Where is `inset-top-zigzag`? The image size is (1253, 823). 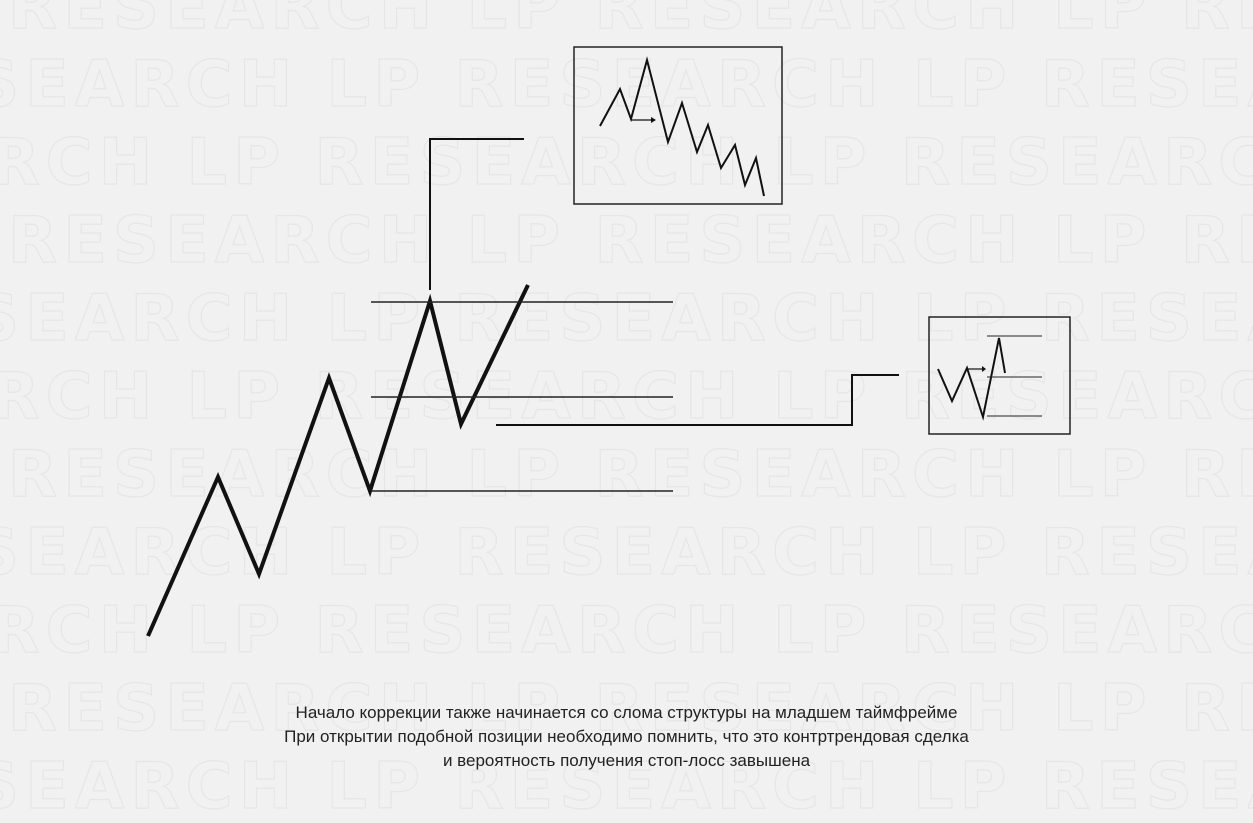
inset-top-zigzag is located at coordinates (682, 126).